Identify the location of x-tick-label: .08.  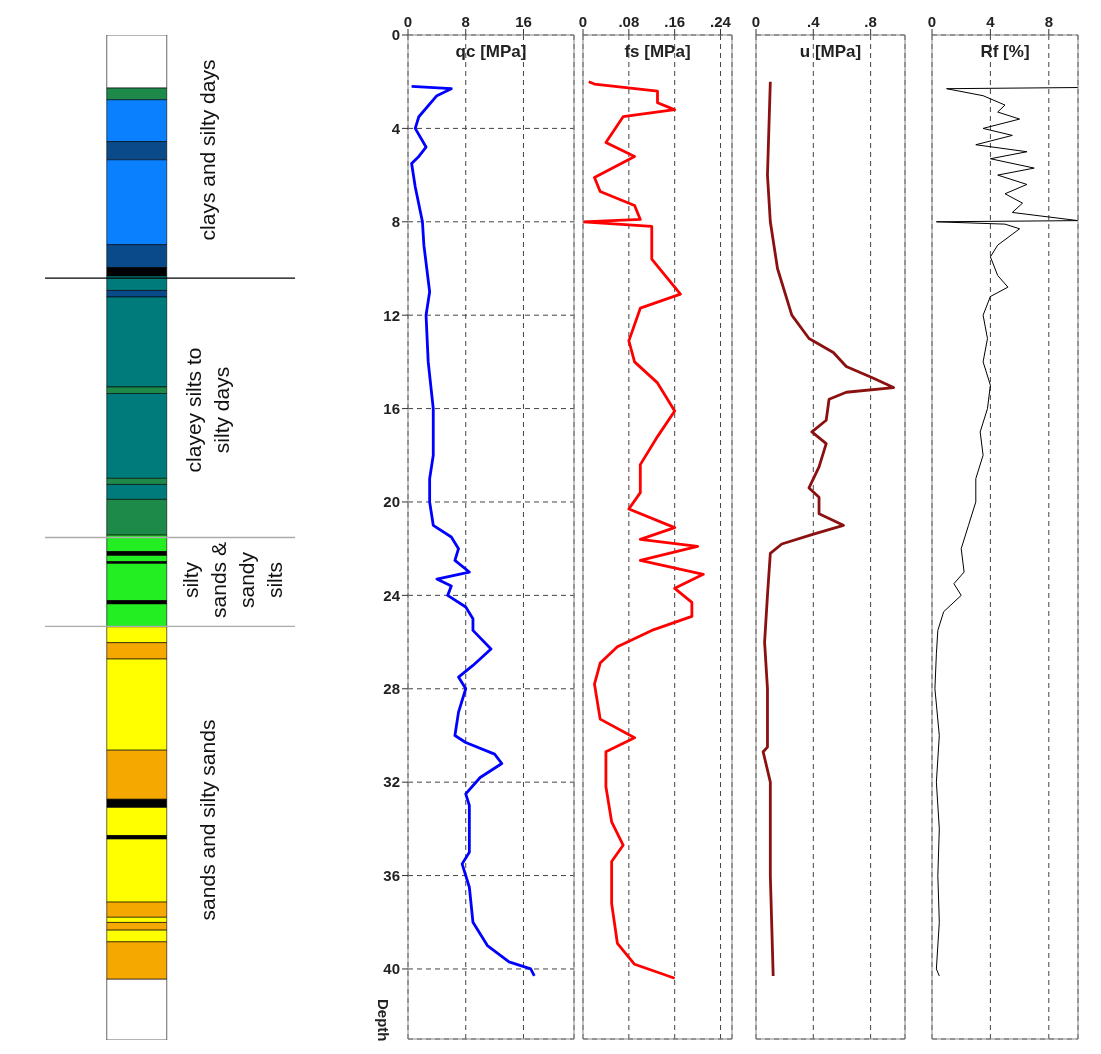
(629, 21).